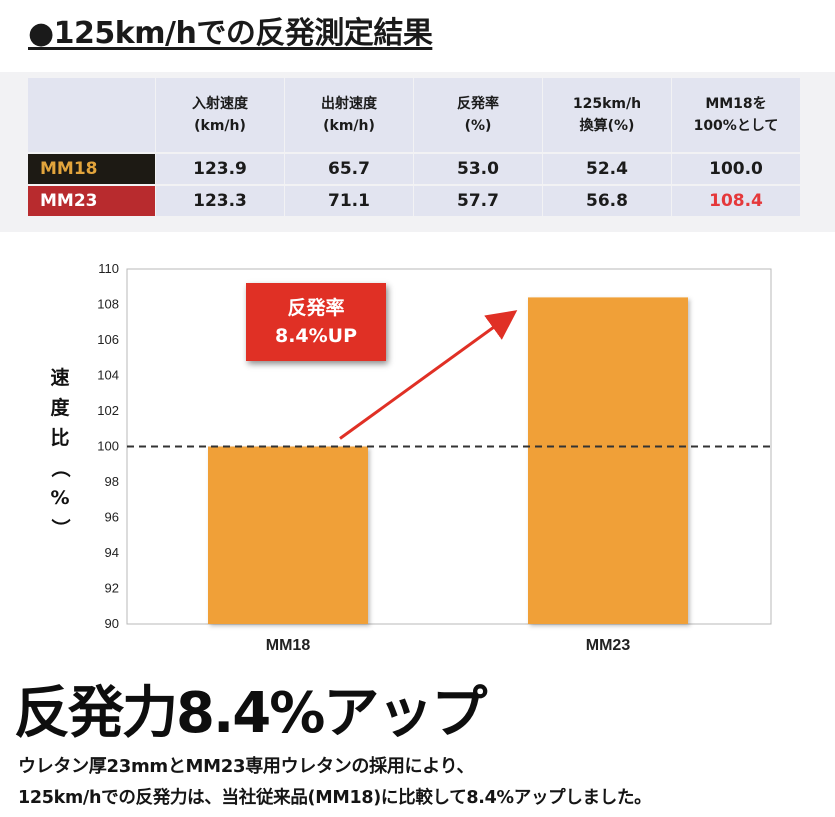  Describe the element at coordinates (316, 308) in the screenshot. I see `callout-line-1: 反発率` at that location.